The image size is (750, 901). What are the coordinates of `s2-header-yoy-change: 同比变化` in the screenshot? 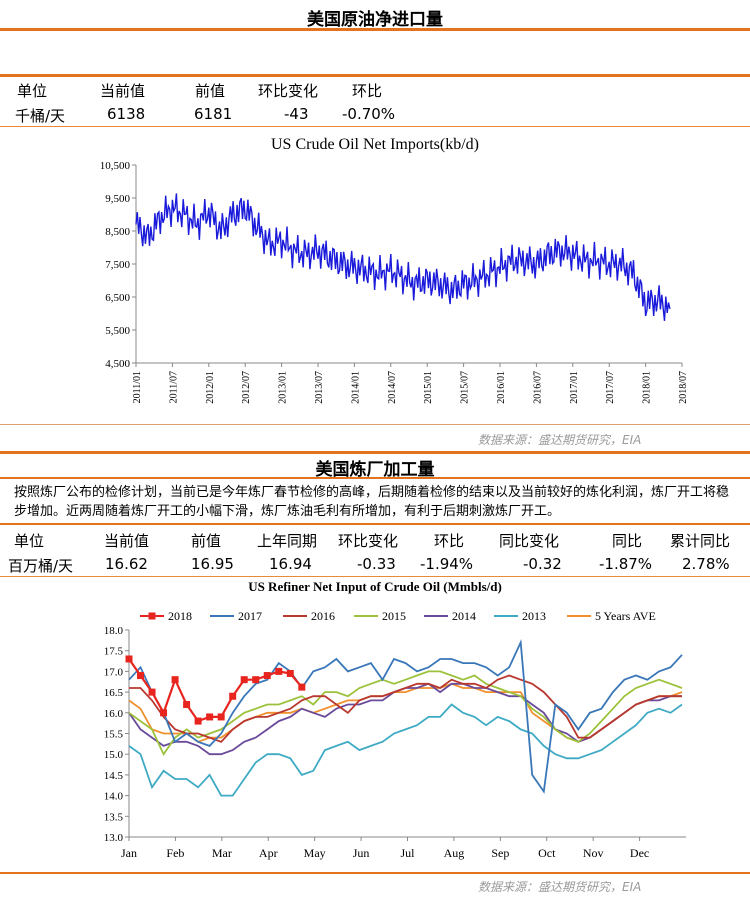 It's located at (529, 541).